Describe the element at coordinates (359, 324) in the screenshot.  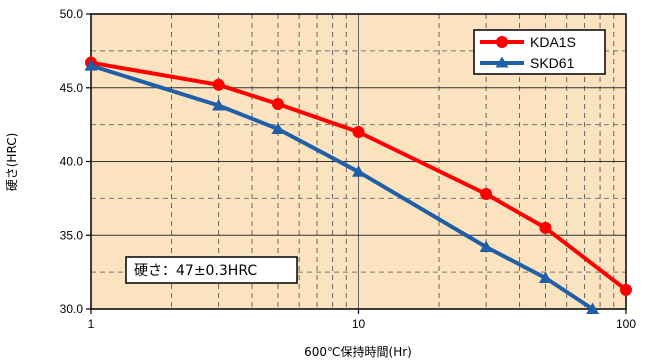
I see `x-tick-label: 10` at that location.